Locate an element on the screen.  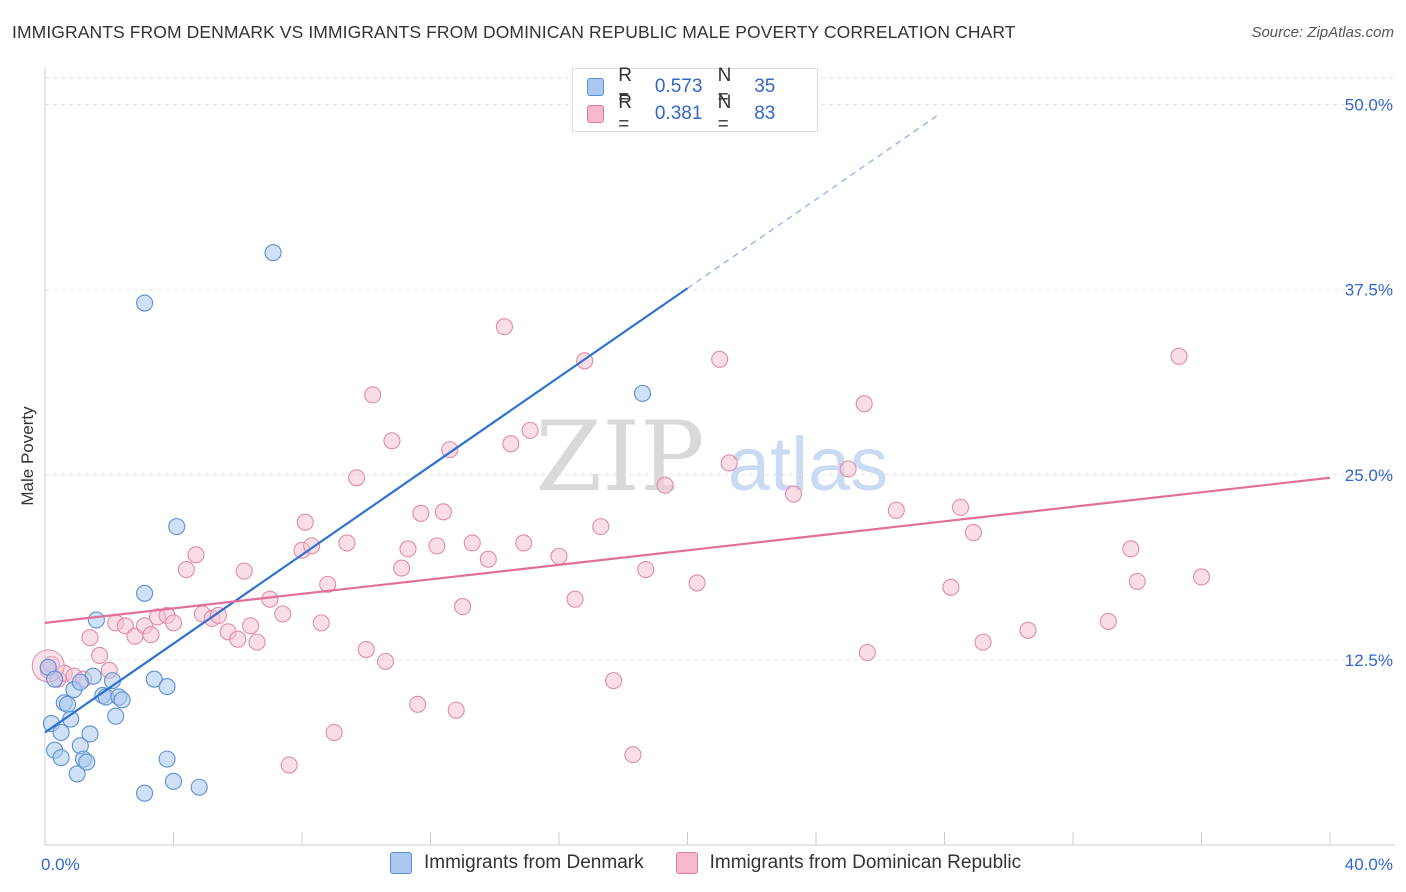
series-label-dominican: Immigrants from Dominican Republic is located at coordinates (865, 862).